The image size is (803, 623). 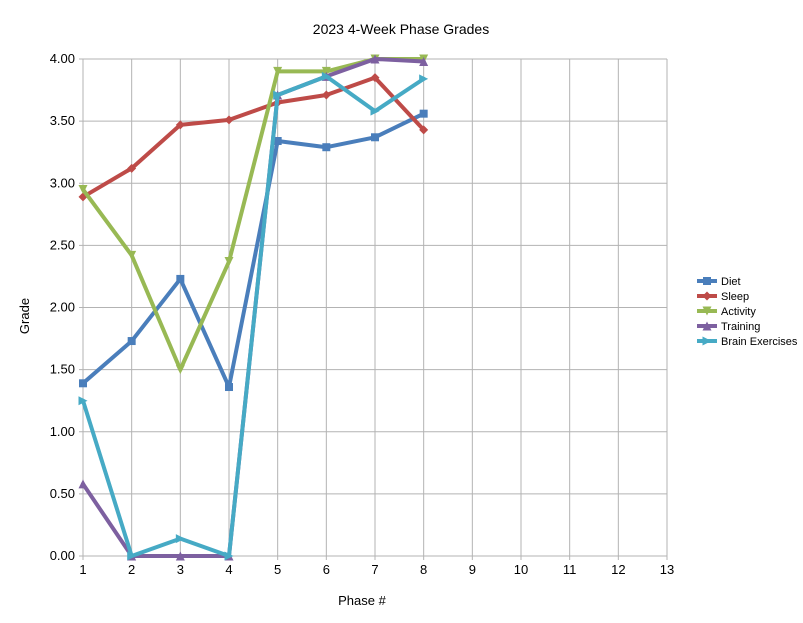 What do you see at coordinates (326, 569) in the screenshot?
I see `x-tick-label: 6` at bounding box center [326, 569].